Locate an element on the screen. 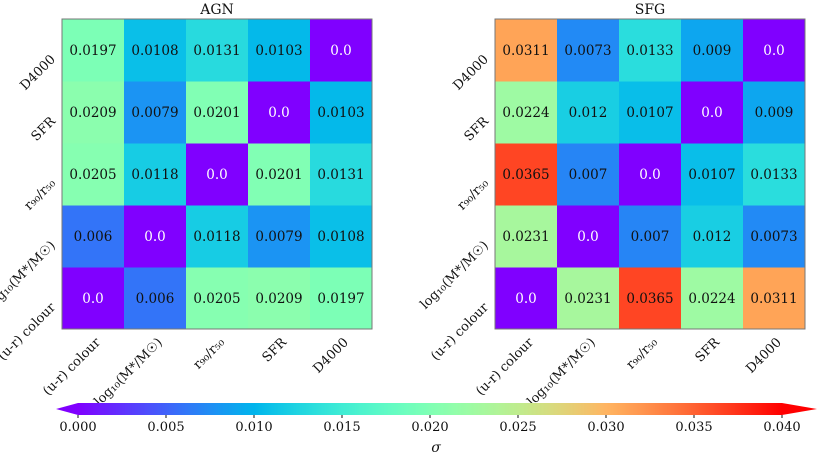  colorbar-tick-label: 0.030 is located at coordinates (605, 427).